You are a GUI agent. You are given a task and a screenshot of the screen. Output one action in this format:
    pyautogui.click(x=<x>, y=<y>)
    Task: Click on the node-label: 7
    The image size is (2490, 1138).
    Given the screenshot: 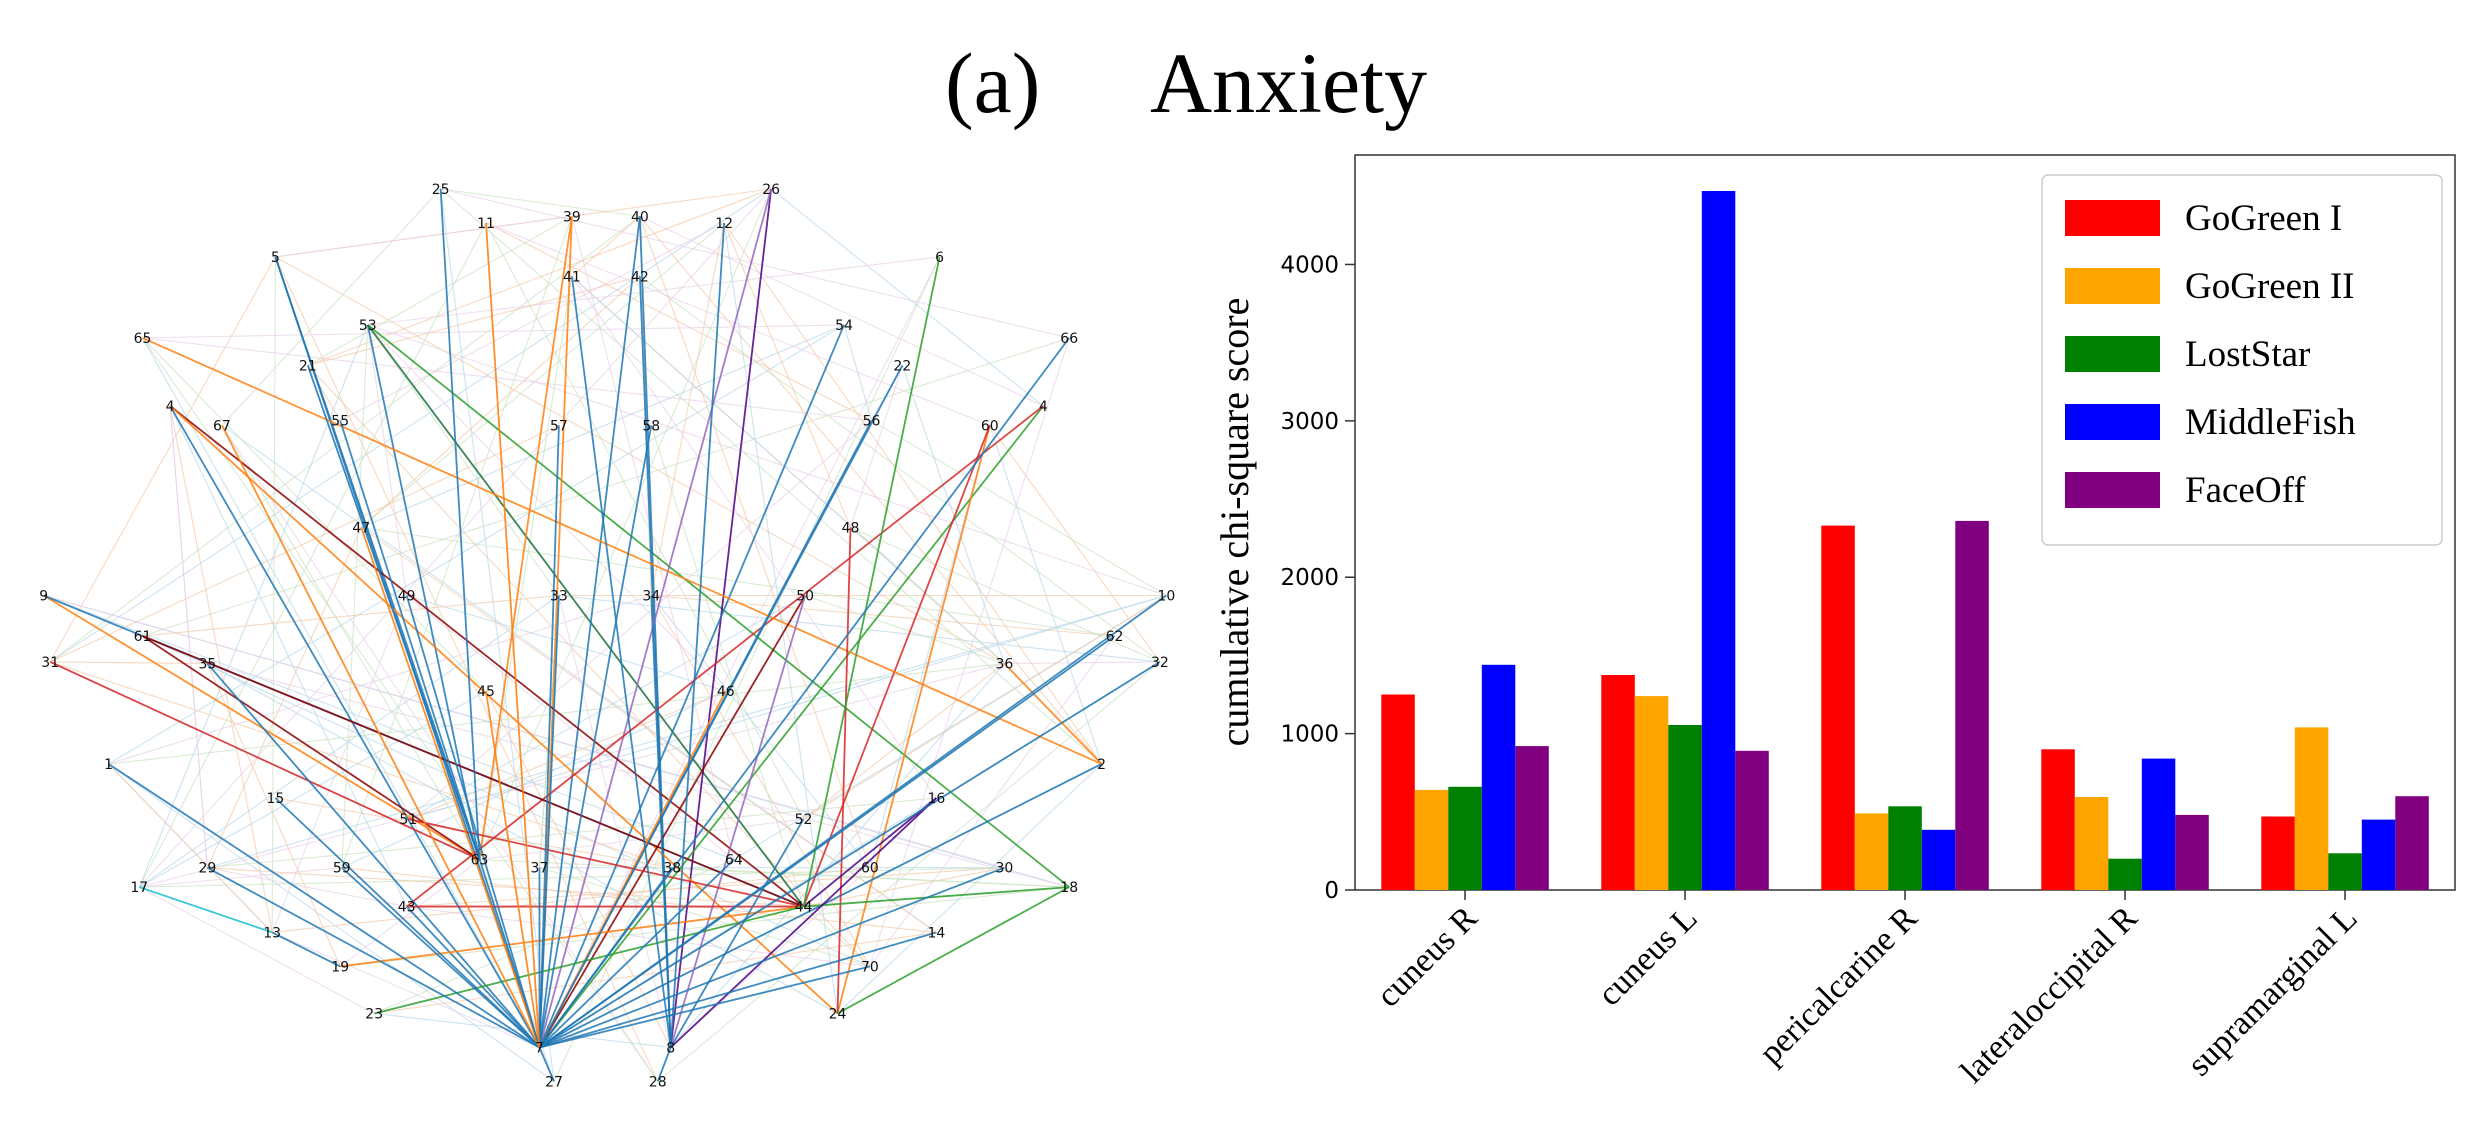 What is the action you would take?
    pyautogui.click(x=539, y=1048)
    